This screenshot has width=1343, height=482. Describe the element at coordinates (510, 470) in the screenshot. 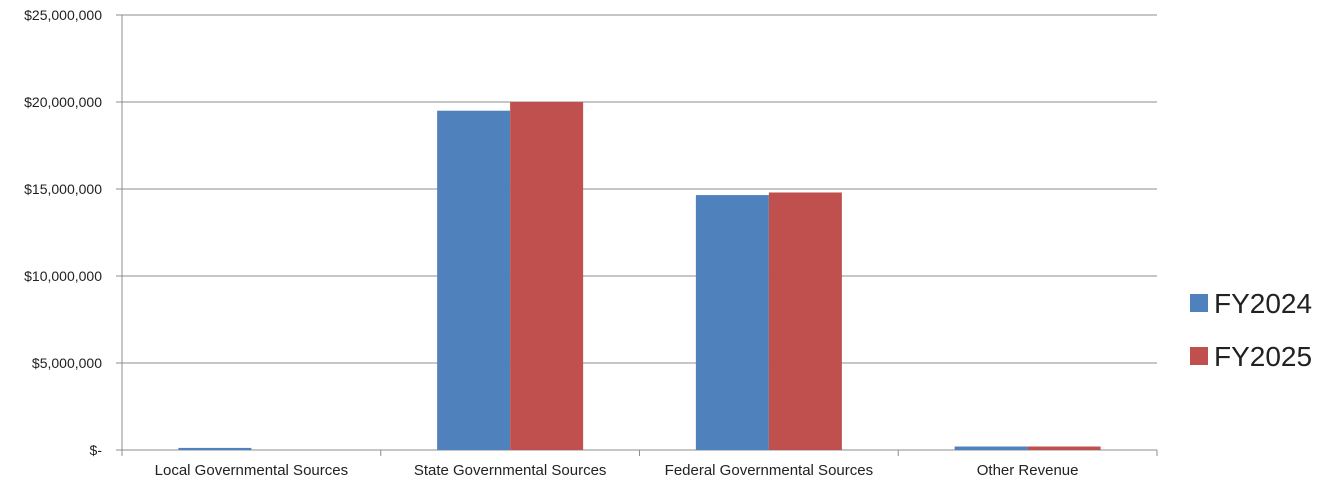

I see `x-category-label: State Governmental Sources` at that location.